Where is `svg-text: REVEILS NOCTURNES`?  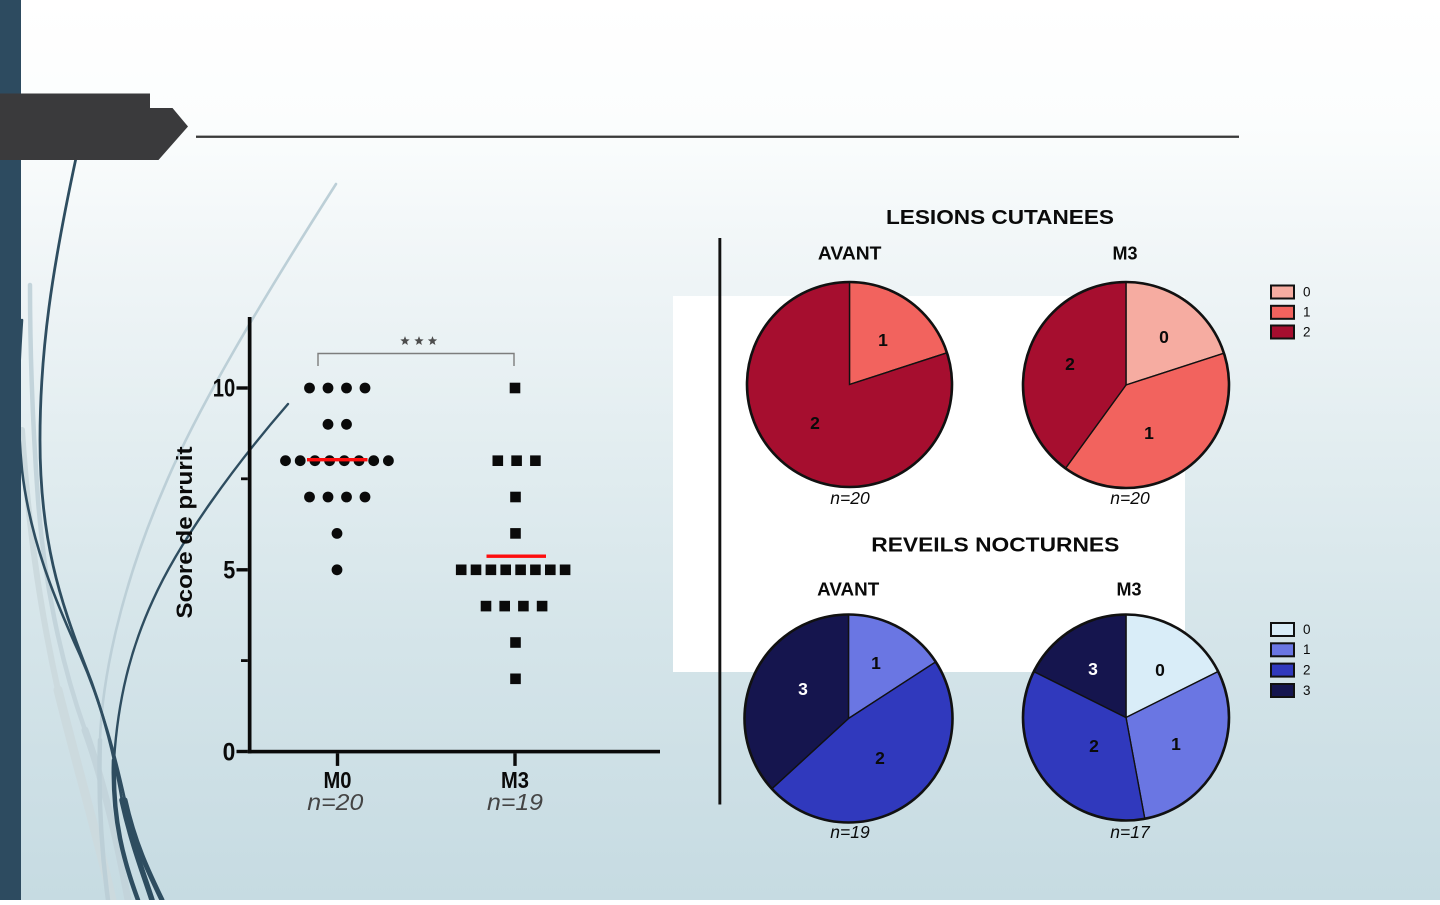 svg-text: REVEILS NOCTURNES is located at coordinates (995, 545).